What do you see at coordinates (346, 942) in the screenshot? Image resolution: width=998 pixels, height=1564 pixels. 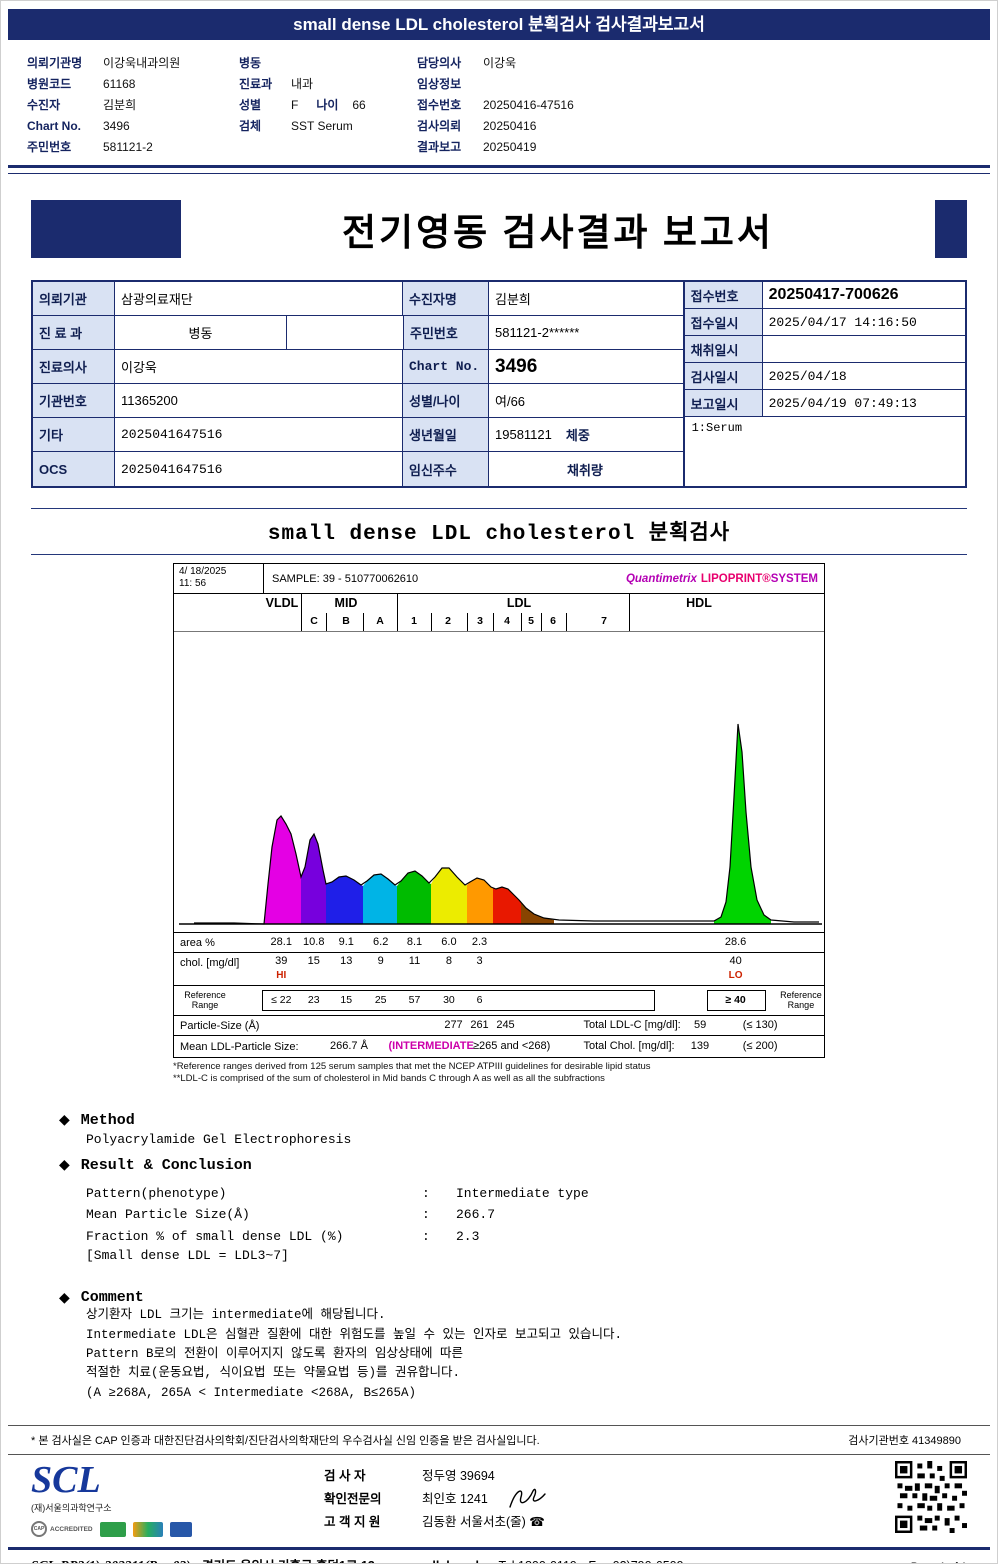 I see `area-mid-b: 9.1` at bounding box center [346, 942].